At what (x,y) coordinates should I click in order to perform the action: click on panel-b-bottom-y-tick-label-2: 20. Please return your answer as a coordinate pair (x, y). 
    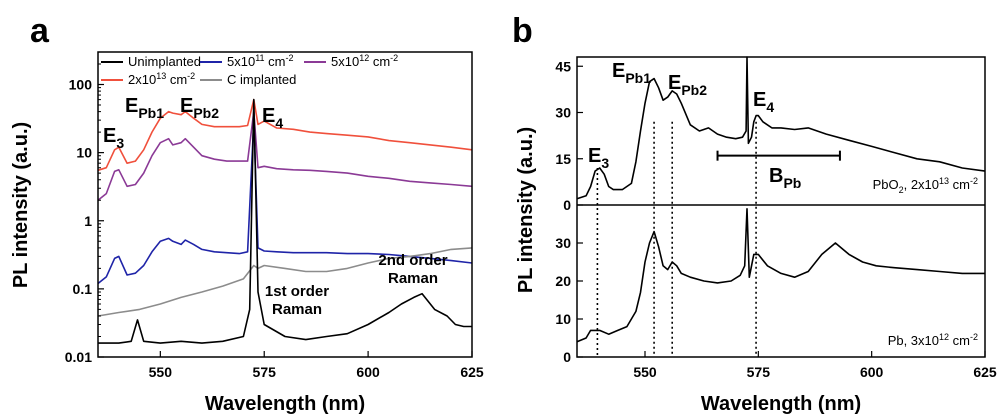
    Looking at the image, I should click on (563, 281).